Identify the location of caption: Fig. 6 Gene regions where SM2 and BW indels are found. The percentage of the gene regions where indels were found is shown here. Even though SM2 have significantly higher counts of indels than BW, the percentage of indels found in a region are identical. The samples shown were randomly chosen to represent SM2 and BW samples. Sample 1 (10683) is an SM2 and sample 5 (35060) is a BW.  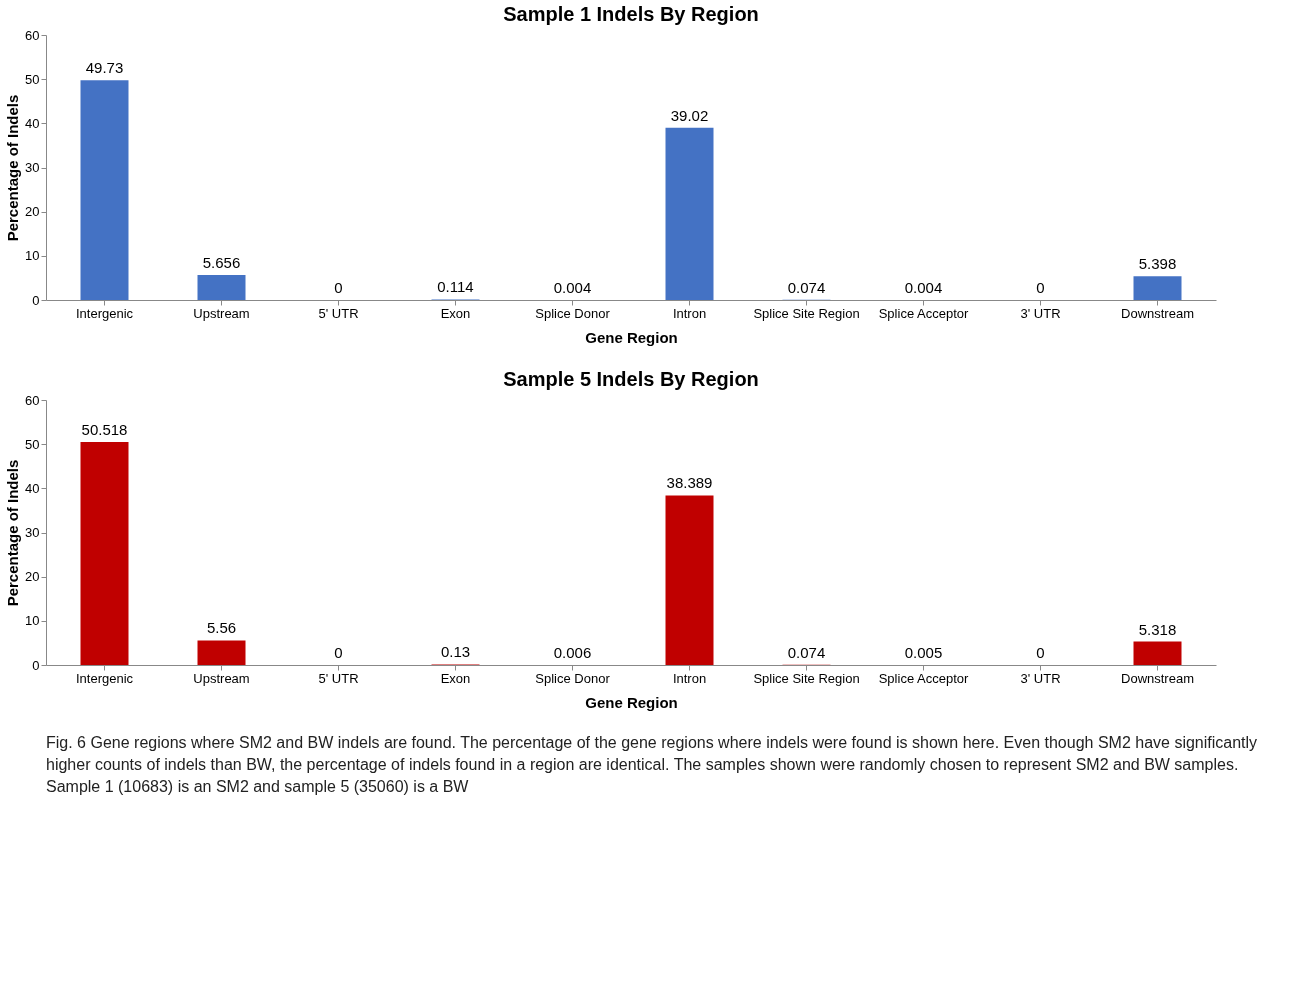
(652, 764).